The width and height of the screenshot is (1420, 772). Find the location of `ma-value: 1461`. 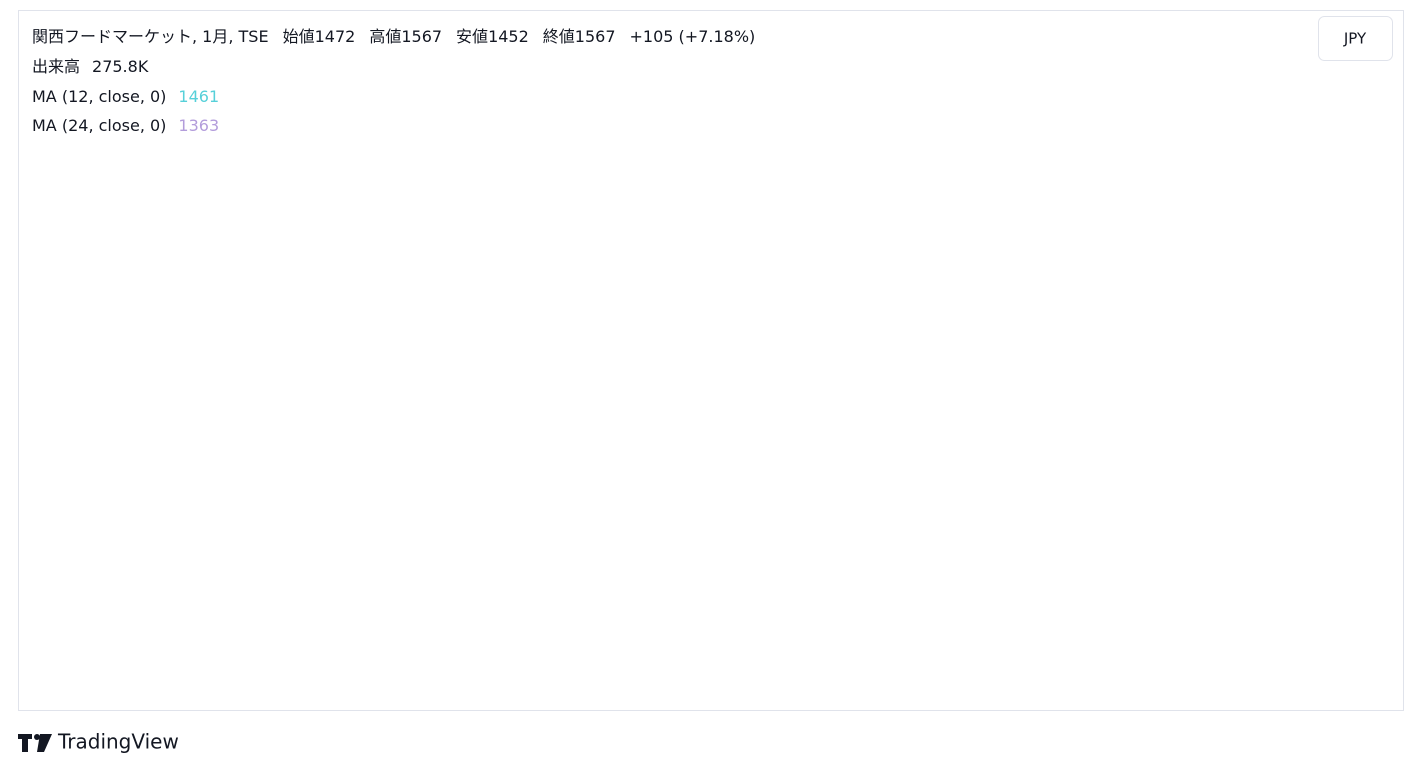

ma-value: 1461 is located at coordinates (198, 96).